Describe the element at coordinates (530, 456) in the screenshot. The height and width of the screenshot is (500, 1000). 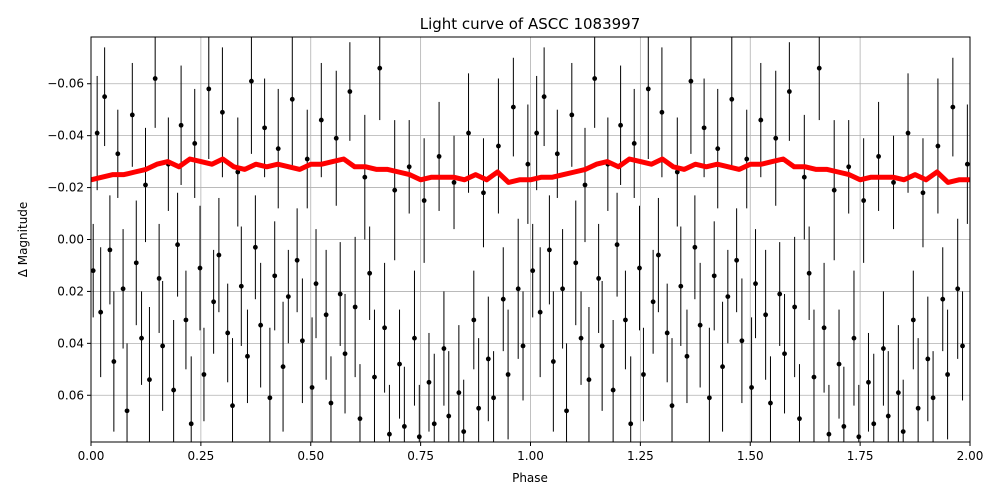
I see `x-tick-label: 1.00` at that location.